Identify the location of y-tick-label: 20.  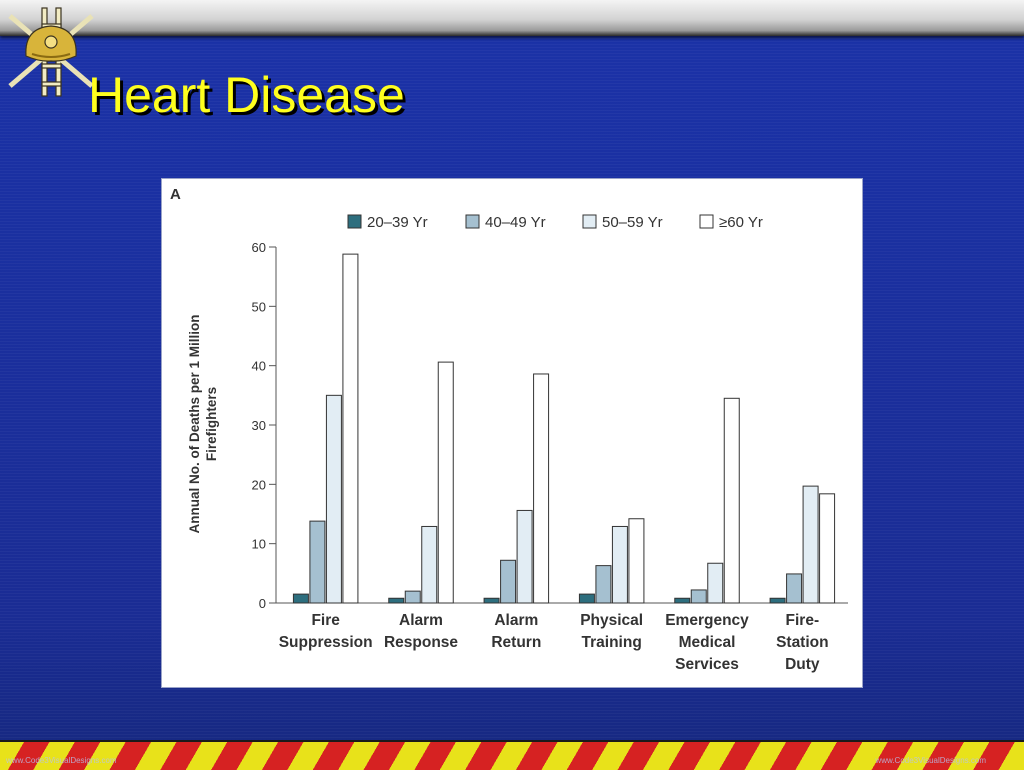
(259, 484).